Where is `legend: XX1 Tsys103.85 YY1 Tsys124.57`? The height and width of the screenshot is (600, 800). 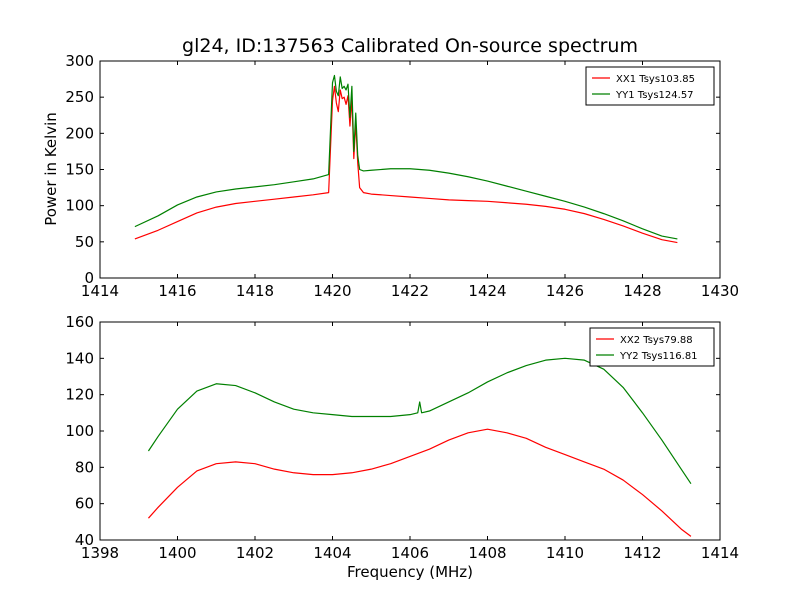
legend: XX1 Tsys103.85 YY1 Tsys124.57 is located at coordinates (650, 86).